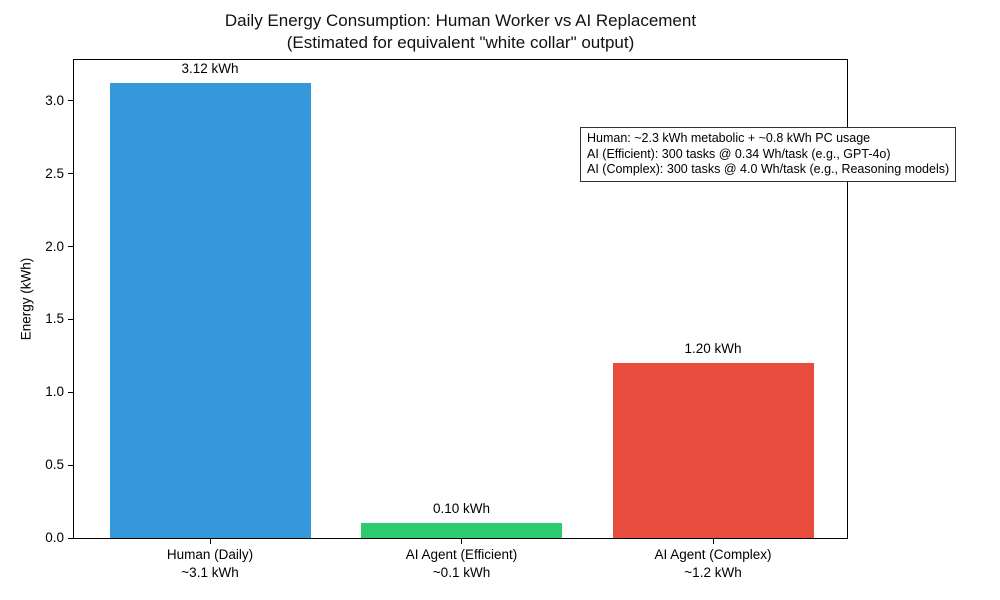 The width and height of the screenshot is (1000, 600). I want to click on bar-value-label-ai-complex: 1.20 kWh, so click(713, 349).